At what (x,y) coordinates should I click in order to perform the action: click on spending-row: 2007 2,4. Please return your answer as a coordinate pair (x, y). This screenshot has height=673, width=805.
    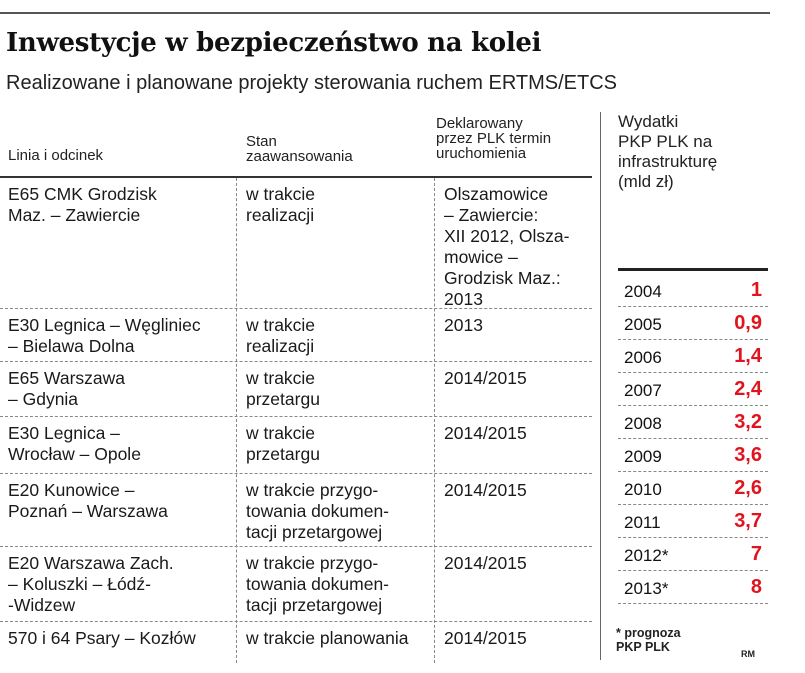
    Looking at the image, I should click on (693, 389).